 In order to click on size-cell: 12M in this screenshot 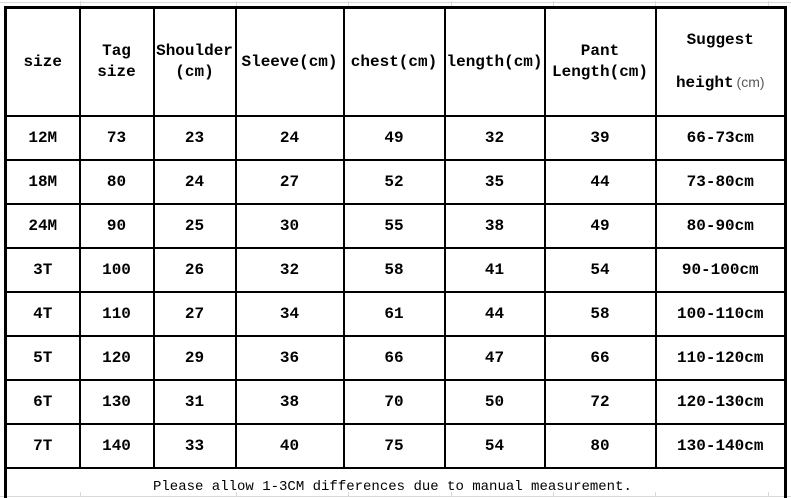, I will do `click(42, 138)`.